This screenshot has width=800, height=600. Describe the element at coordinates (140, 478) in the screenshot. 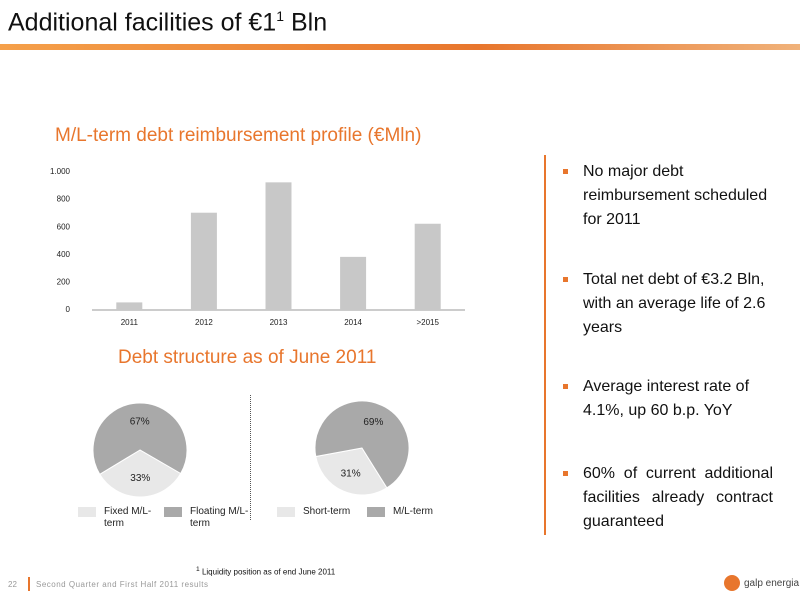

I see `pie-label: 33%` at that location.